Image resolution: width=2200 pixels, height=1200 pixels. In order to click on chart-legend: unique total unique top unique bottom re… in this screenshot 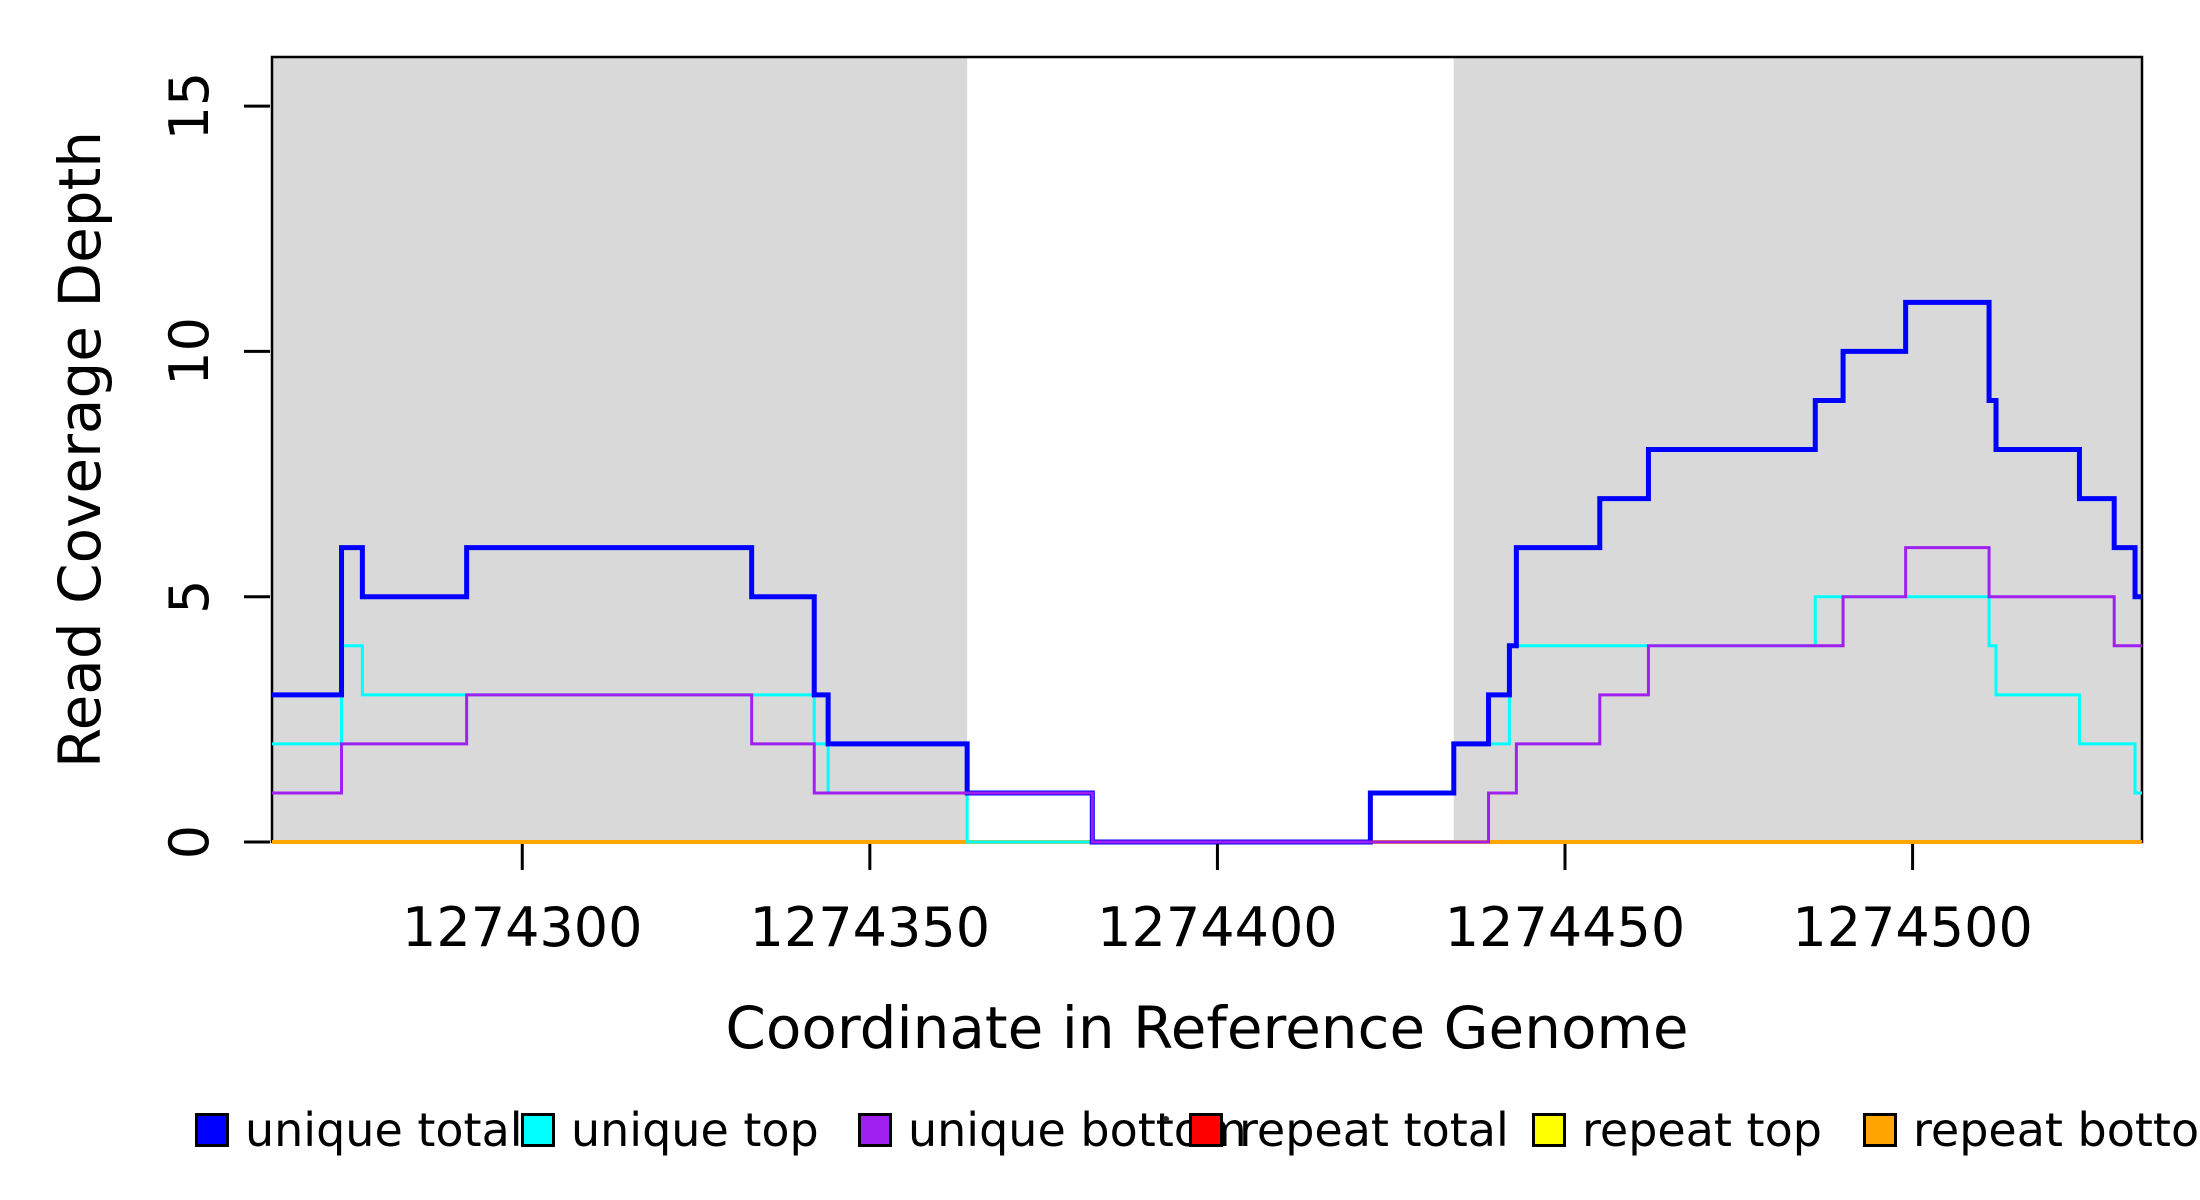, I will do `click(1100, 1130)`.